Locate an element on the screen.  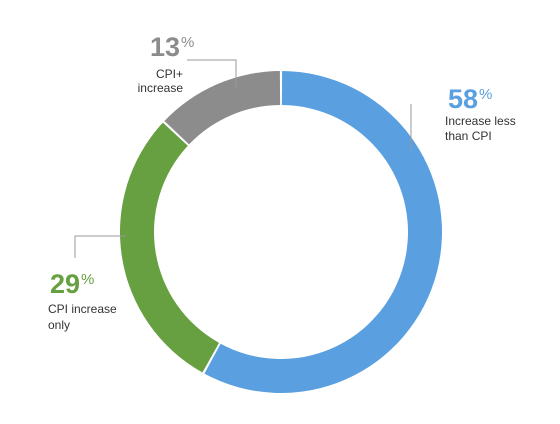
slice-value-label-58: 58% is located at coordinates (470, 99).